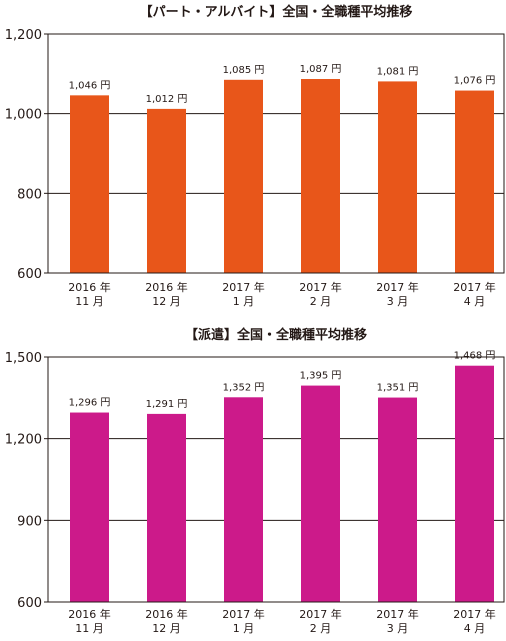 This screenshot has height=641, width=506. Describe the element at coordinates (90, 85) in the screenshot. I see `data-label: 1,046 円` at that location.